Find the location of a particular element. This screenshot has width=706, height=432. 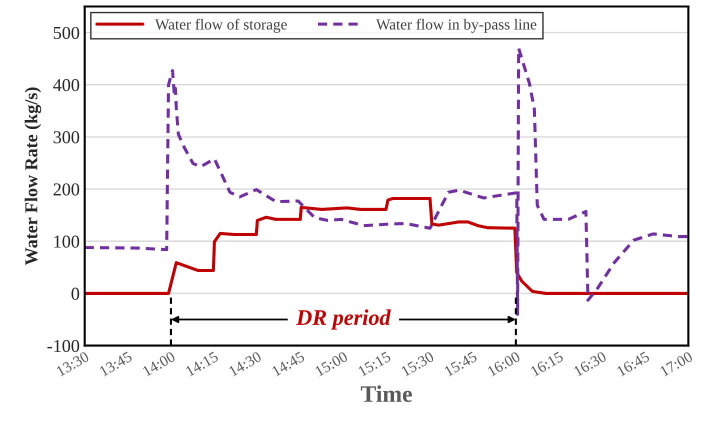

x-tick-label: 13:45 is located at coordinates (116, 364).